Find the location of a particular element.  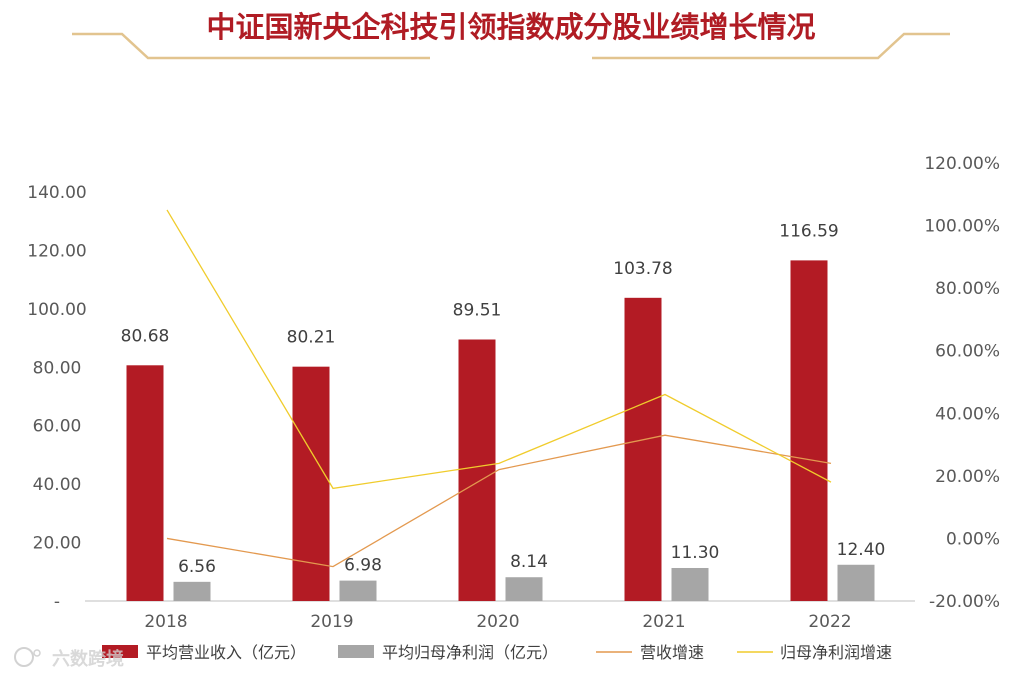

y-right-tick-label: 0.00% is located at coordinates (973, 539).